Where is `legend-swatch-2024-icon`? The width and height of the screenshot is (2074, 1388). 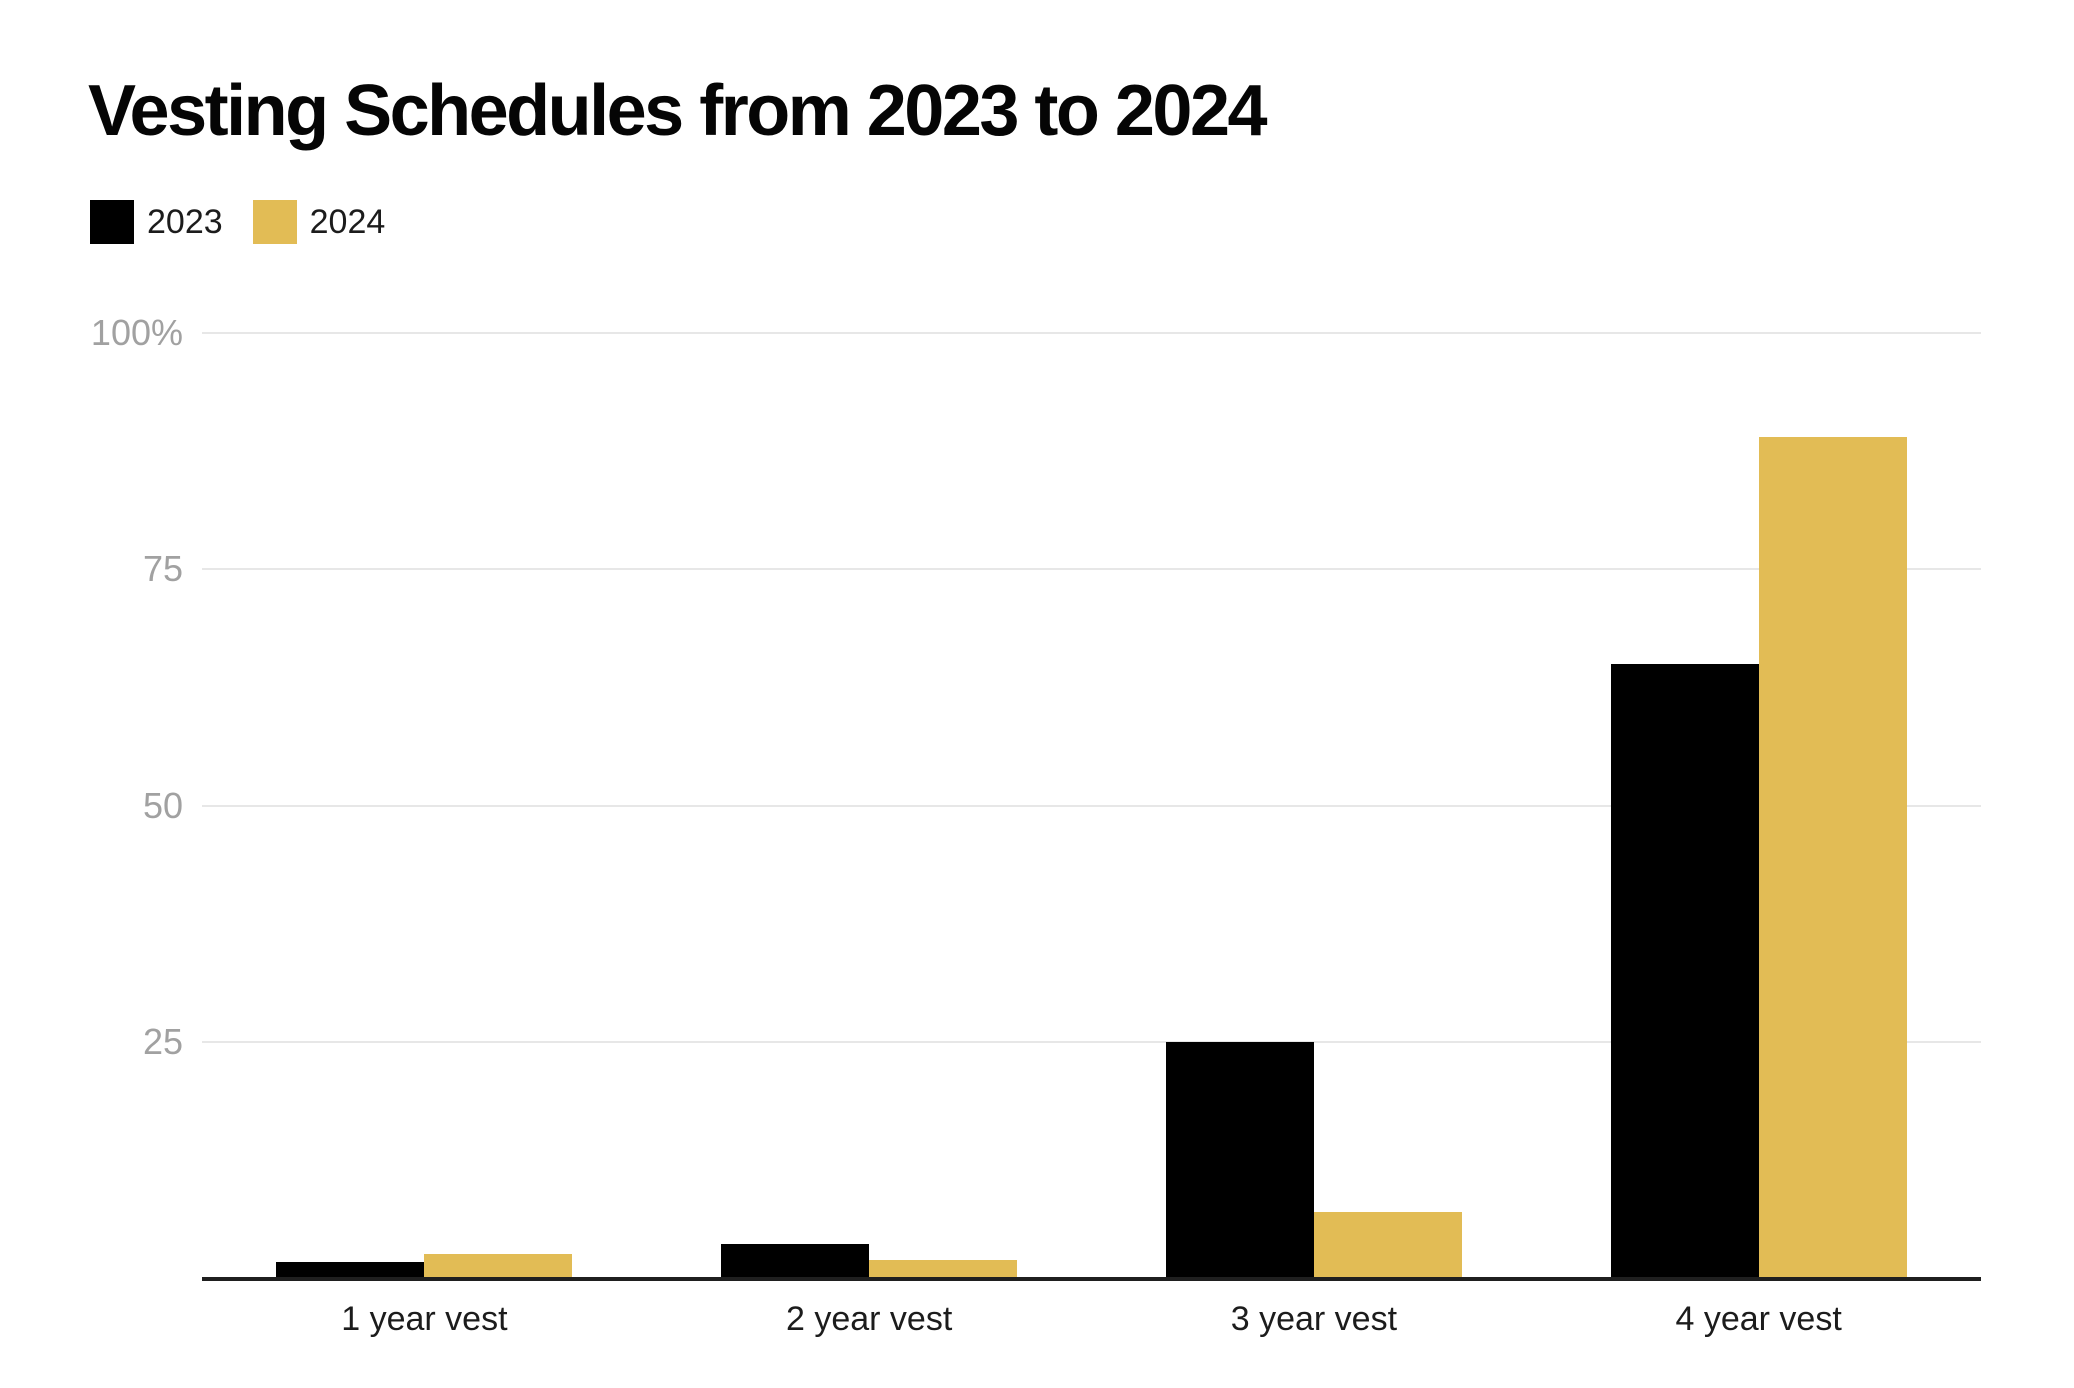
legend-swatch-2024-icon is located at coordinates (274, 222).